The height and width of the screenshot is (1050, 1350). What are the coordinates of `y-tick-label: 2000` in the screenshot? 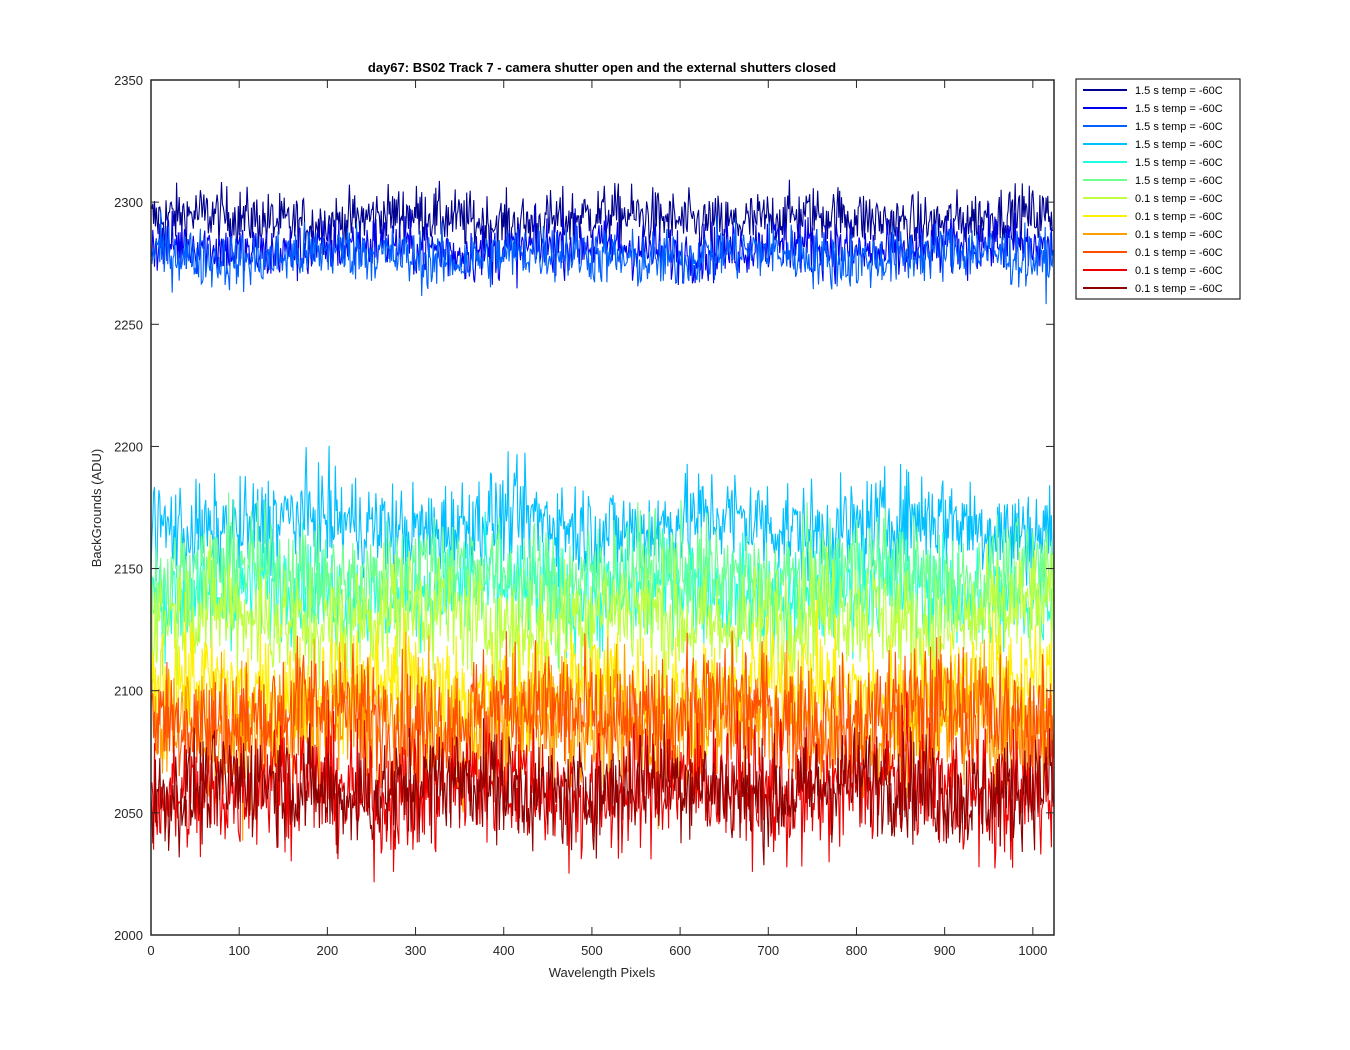 It's located at (128, 935).